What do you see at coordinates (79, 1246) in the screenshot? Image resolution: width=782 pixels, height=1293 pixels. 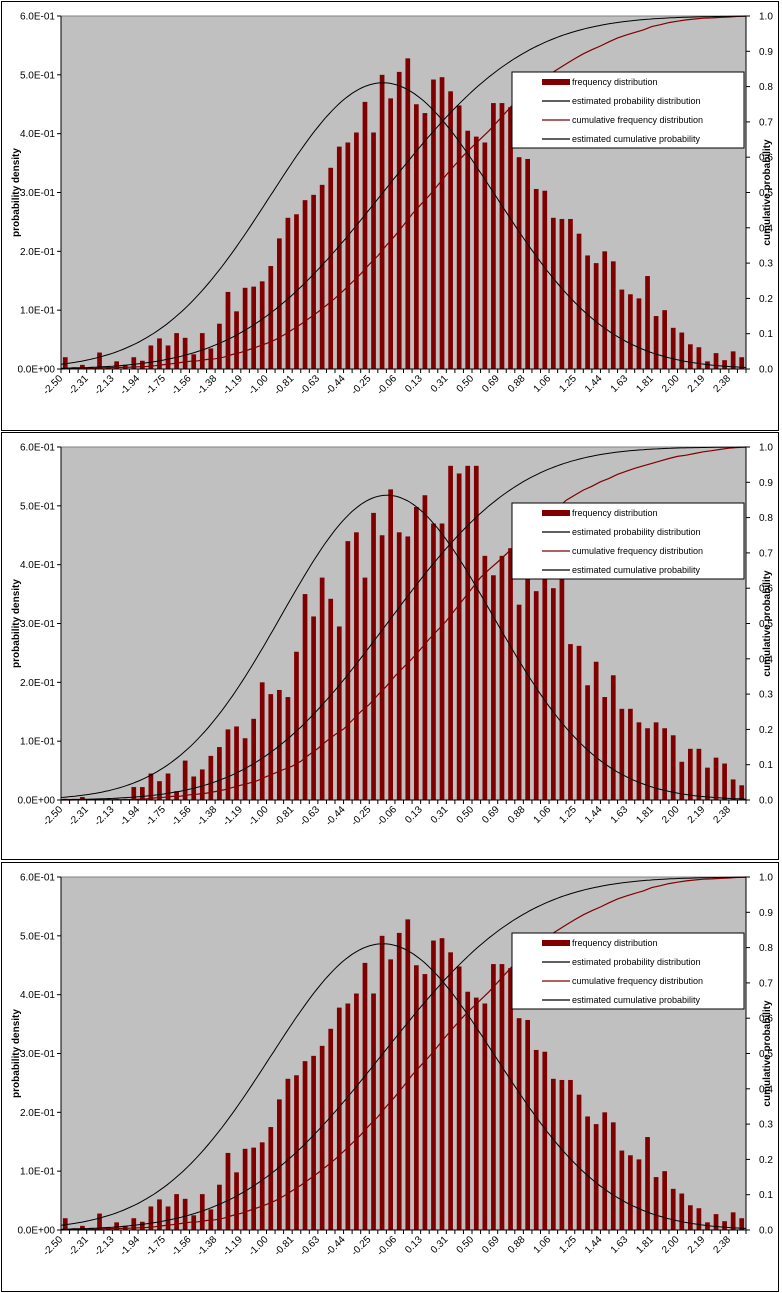 I see `x-tick-label: -2.31` at bounding box center [79, 1246].